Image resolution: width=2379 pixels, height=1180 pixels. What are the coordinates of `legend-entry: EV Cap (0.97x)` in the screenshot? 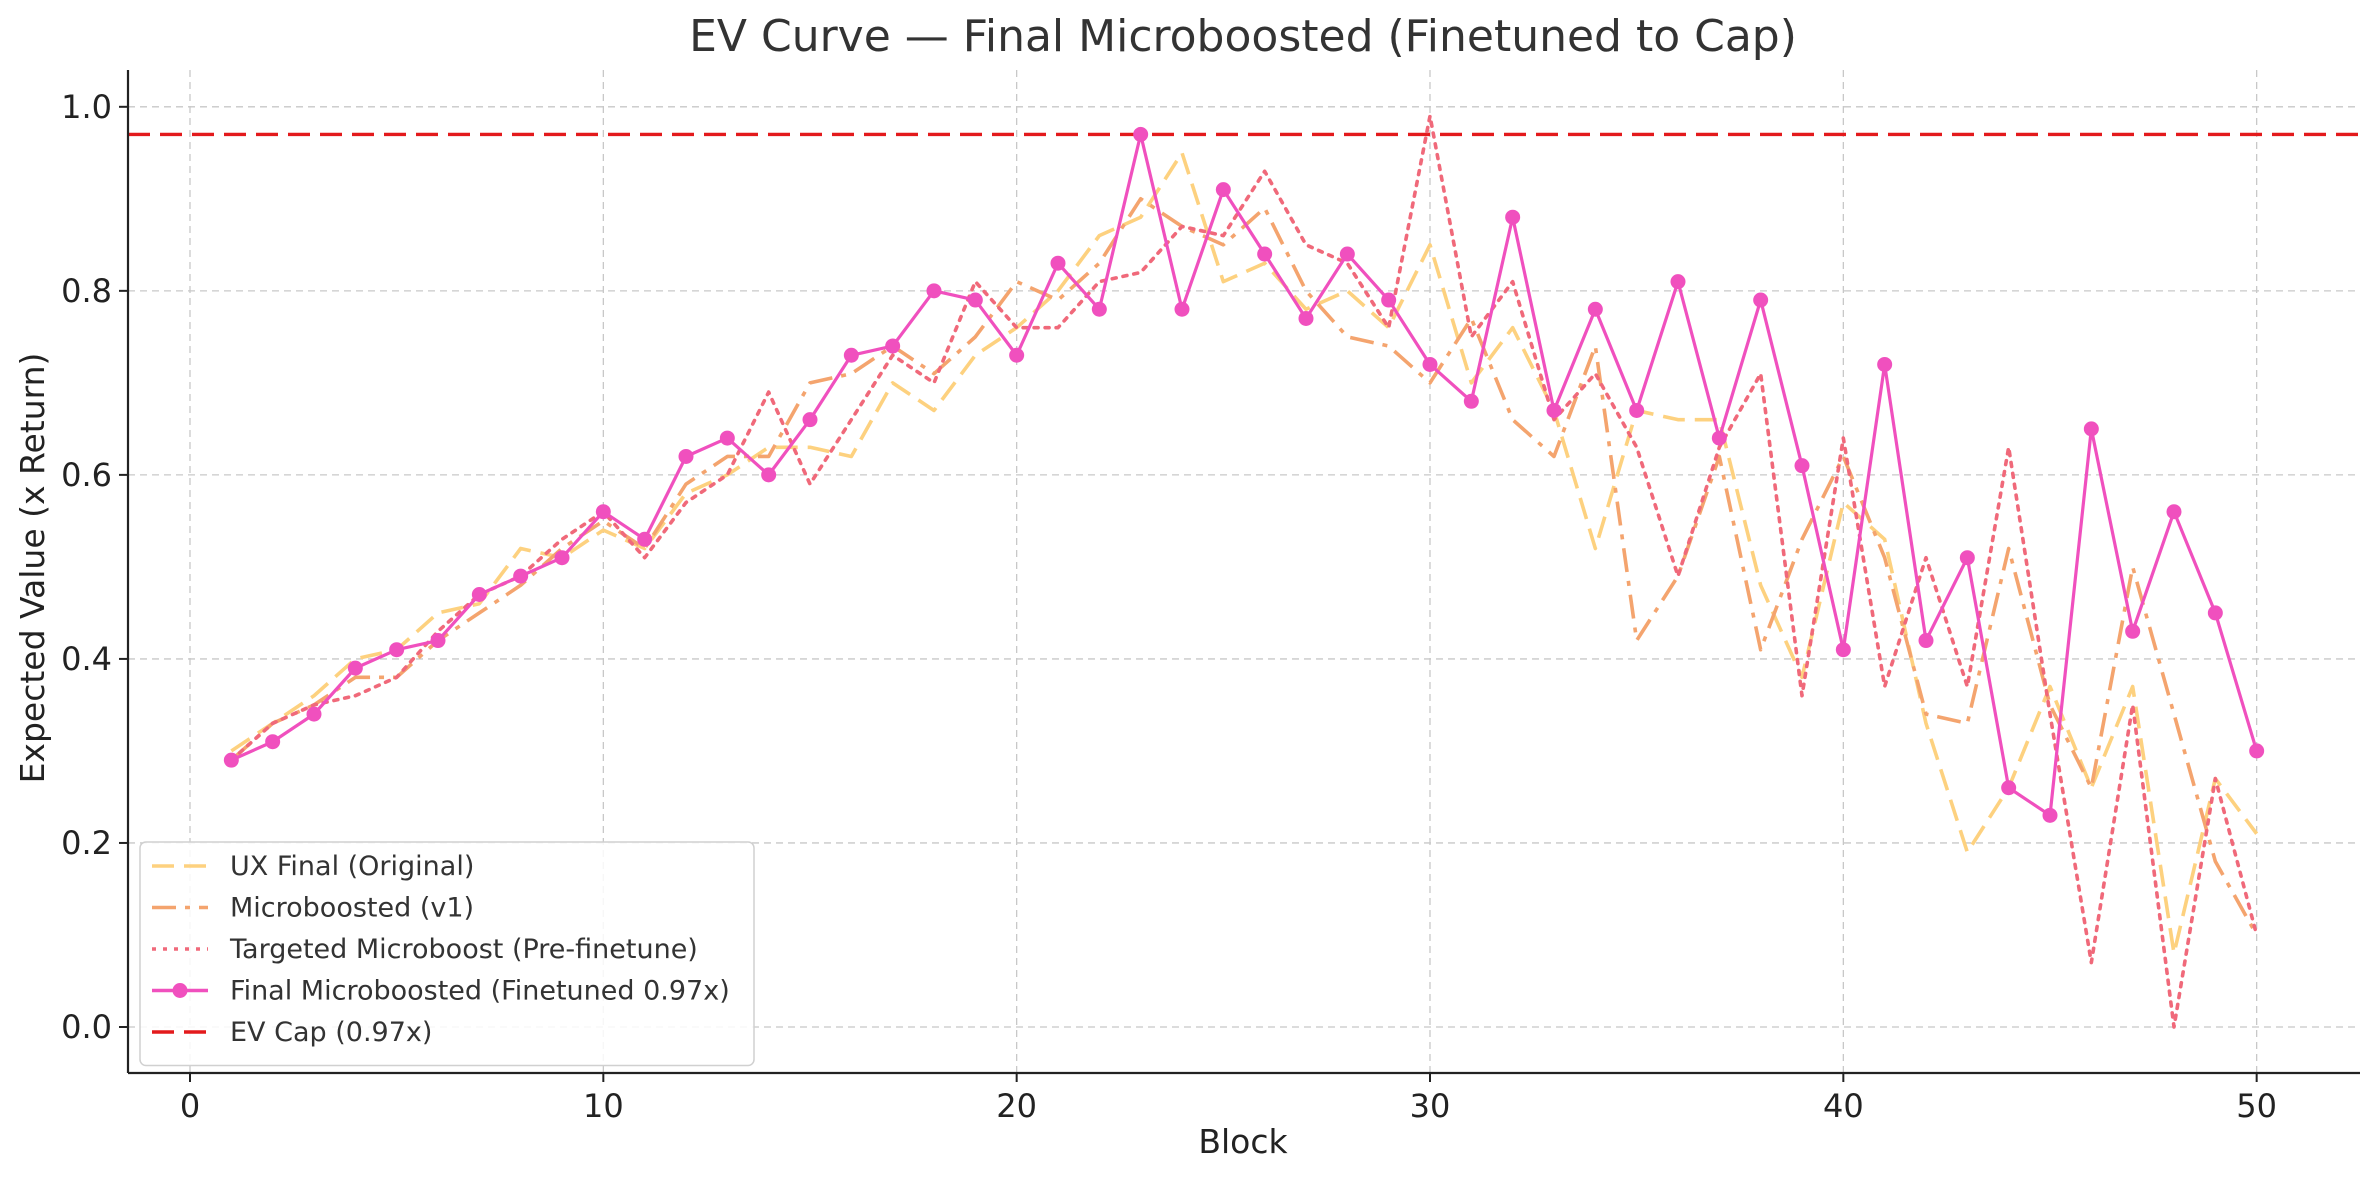 It's located at (292, 1032).